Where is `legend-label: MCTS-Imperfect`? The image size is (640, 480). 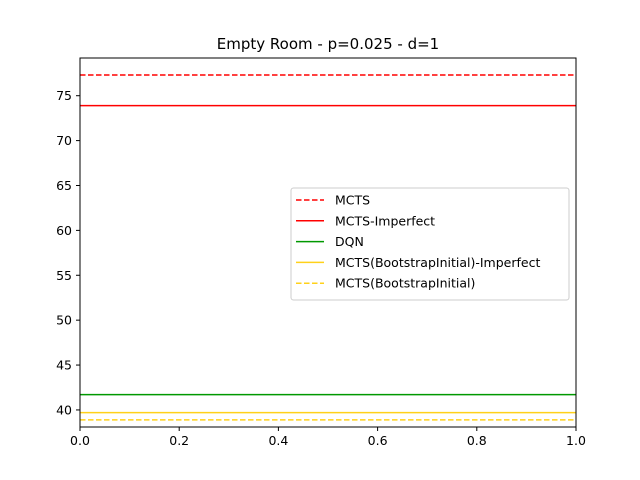
legend-label: MCTS-Imperfect is located at coordinates (385, 220).